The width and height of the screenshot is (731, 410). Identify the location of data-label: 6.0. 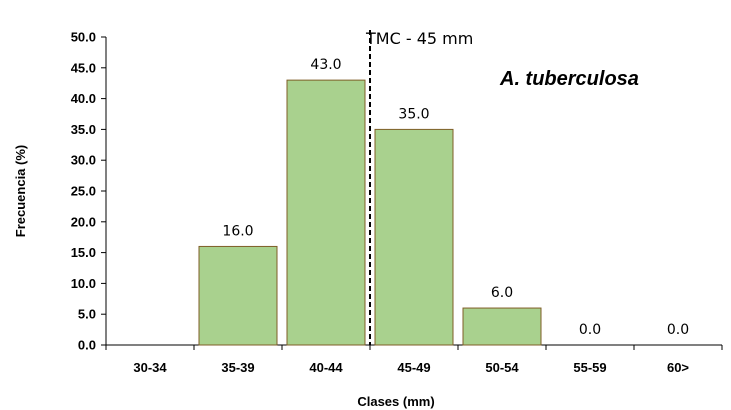
(502, 293).